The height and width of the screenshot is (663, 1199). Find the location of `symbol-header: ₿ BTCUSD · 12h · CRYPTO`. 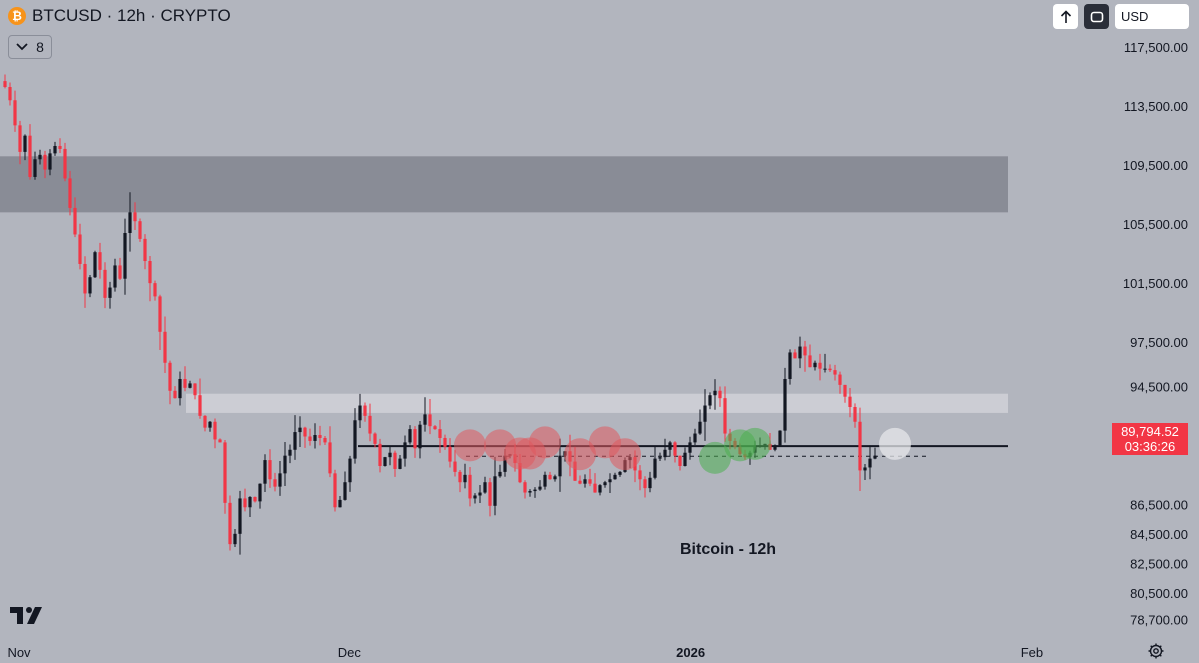

symbol-header: ₿ BTCUSD · 12h · CRYPTO is located at coordinates (119, 16).